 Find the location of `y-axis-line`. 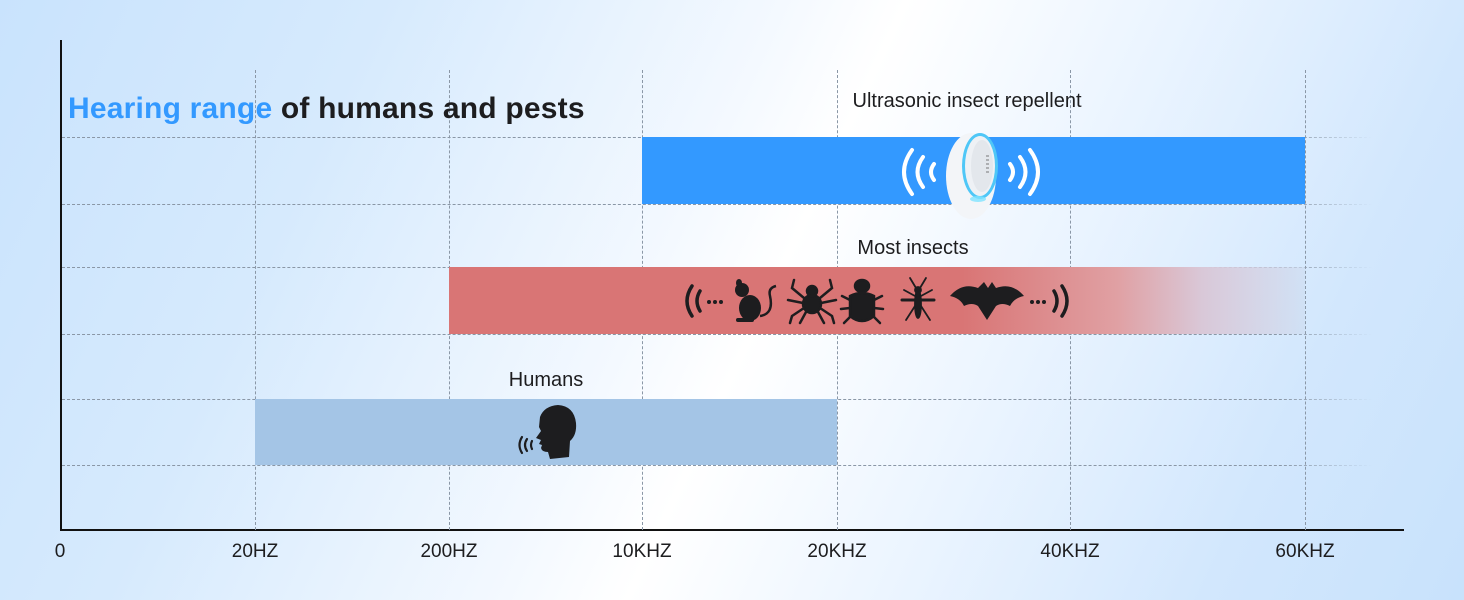

y-axis-line is located at coordinates (61, 285).